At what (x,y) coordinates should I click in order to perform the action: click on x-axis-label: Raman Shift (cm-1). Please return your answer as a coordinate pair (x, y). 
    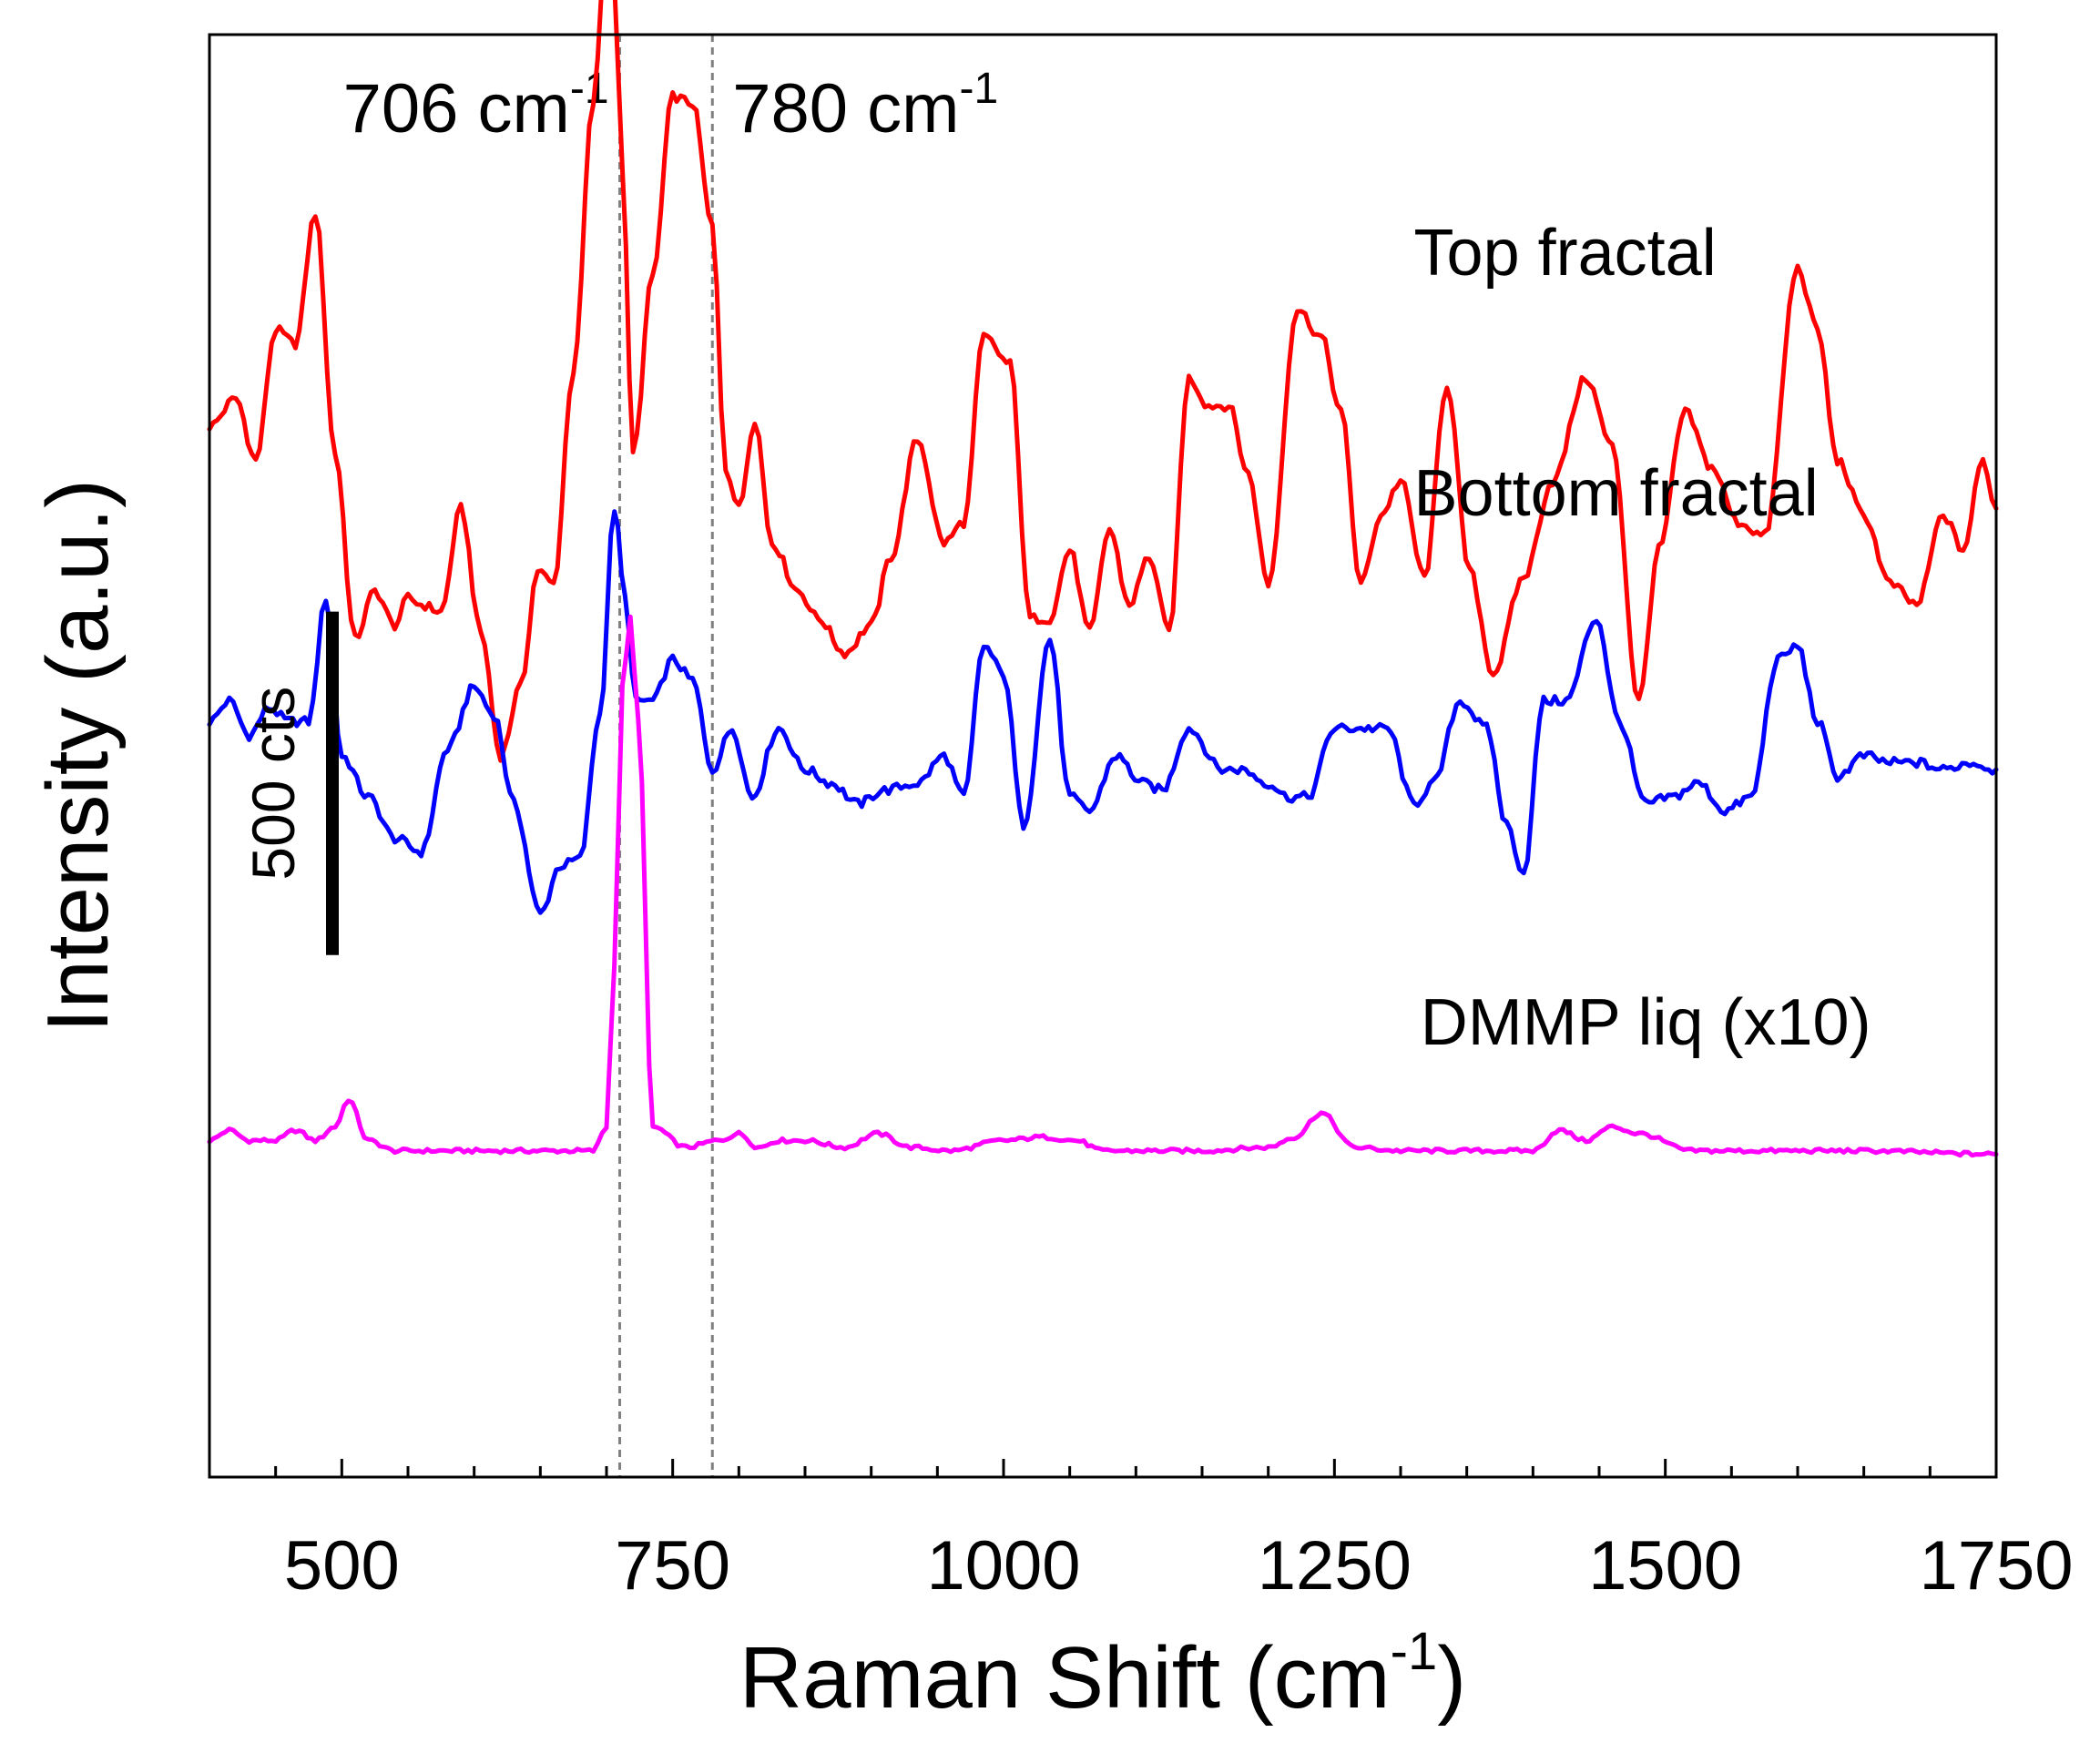
    Looking at the image, I should click on (1102, 1674).